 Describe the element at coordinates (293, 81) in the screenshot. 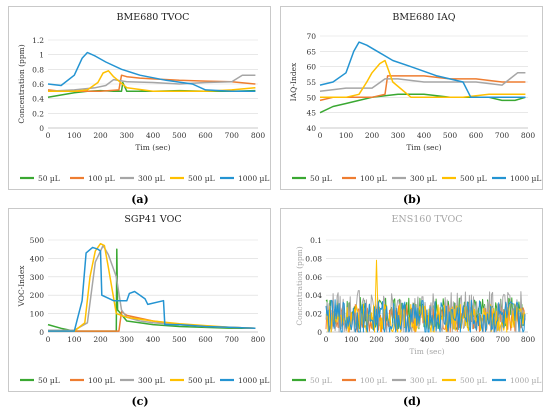

I see `y-axis-label: IAQ-Index` at that location.